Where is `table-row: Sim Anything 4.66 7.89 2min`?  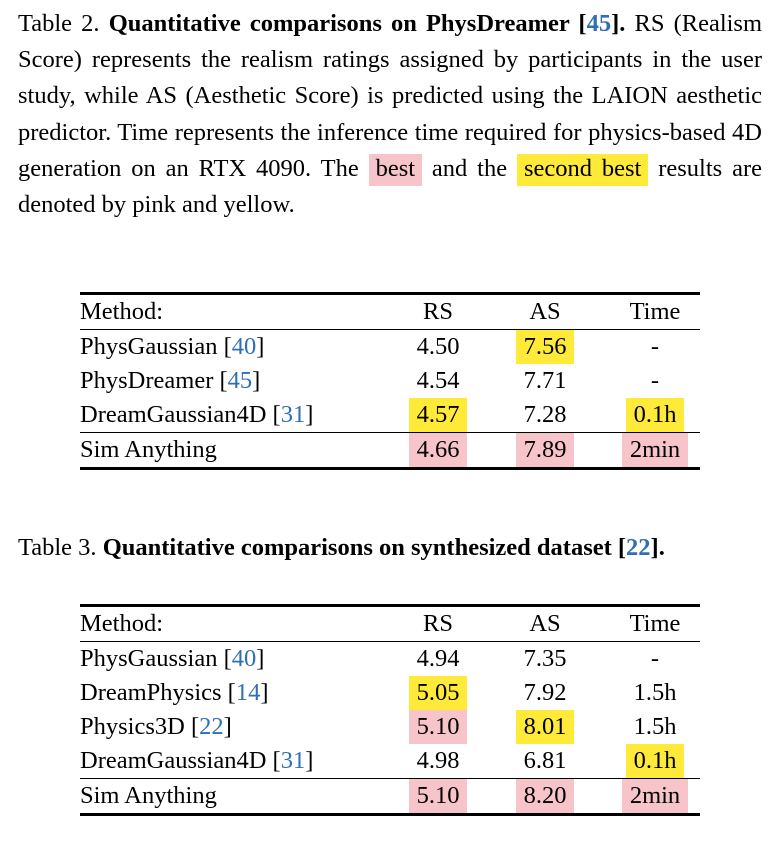
table-row: Sim Anything 4.66 7.89 2min is located at coordinates (390, 451).